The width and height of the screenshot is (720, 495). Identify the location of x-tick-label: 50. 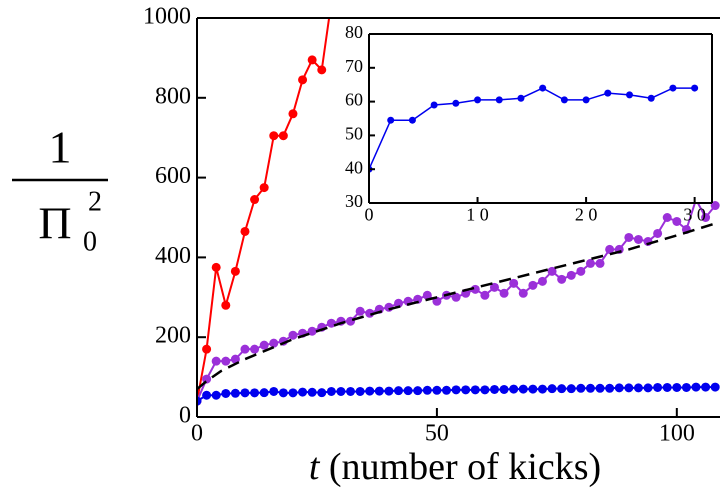
(437, 434).